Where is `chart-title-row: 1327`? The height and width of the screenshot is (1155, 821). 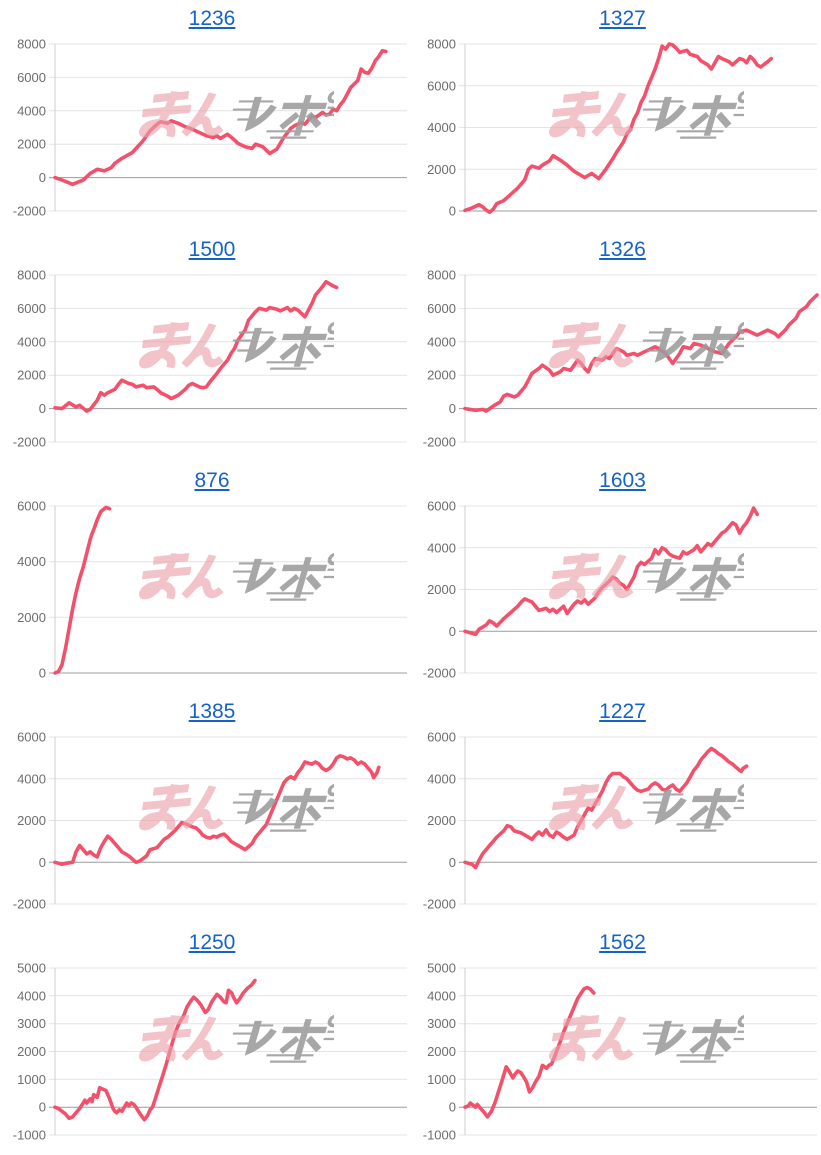
chart-title-row: 1327 is located at coordinates (615, 18).